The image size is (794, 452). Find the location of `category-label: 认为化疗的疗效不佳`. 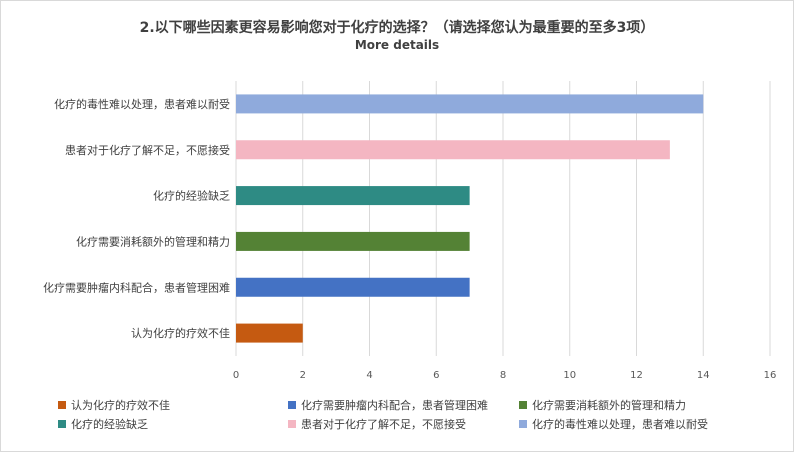

category-label: 认为化疗的疗效不佳 is located at coordinates (180, 333).